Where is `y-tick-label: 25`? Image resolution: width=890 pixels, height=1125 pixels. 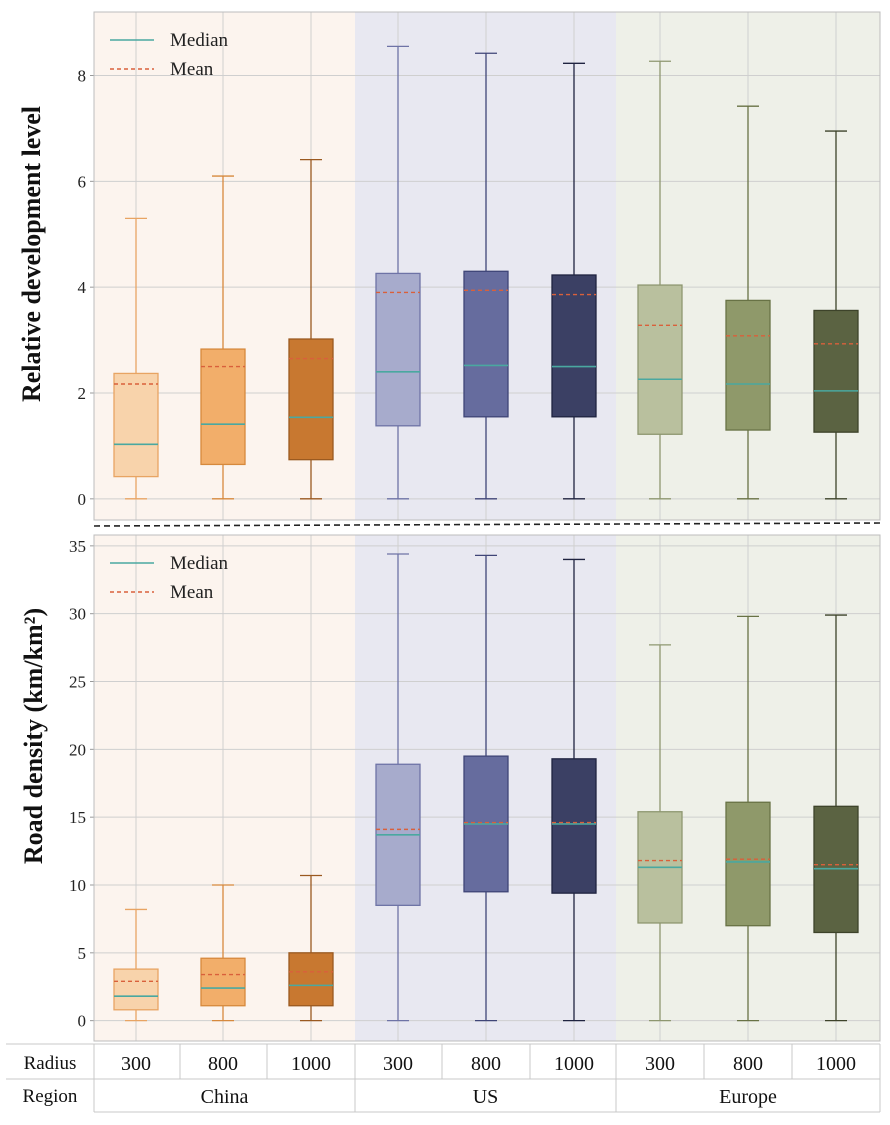 y-tick-label: 25 is located at coordinates (77, 682).